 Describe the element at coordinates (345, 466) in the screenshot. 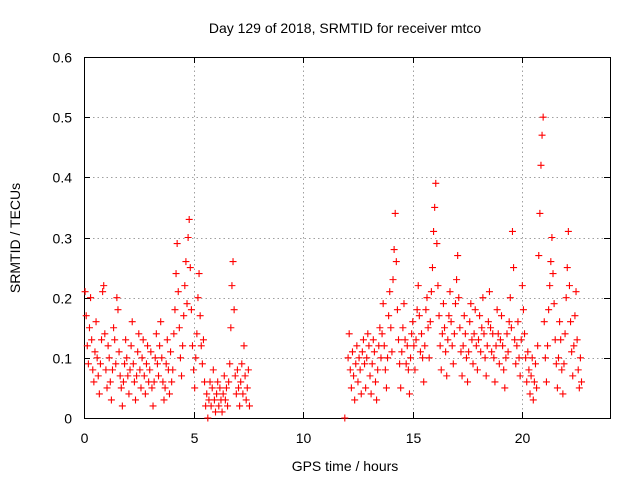

I see `x-axis-label: GPS time / hours` at that location.